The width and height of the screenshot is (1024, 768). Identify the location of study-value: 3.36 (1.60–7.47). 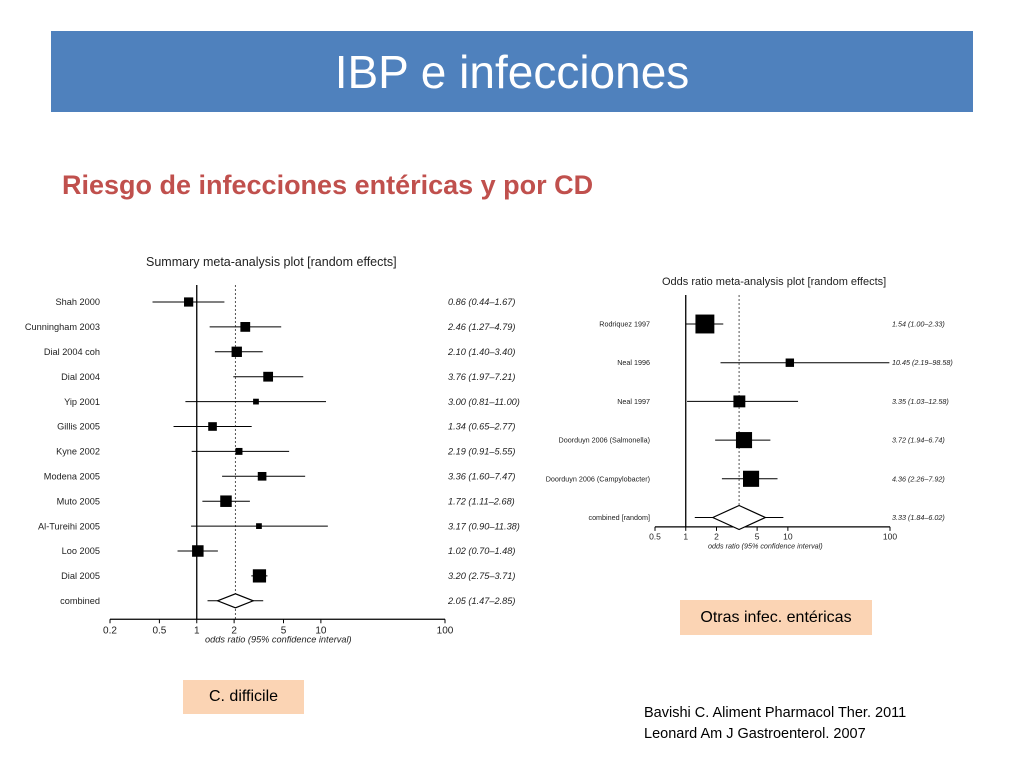
(481, 477).